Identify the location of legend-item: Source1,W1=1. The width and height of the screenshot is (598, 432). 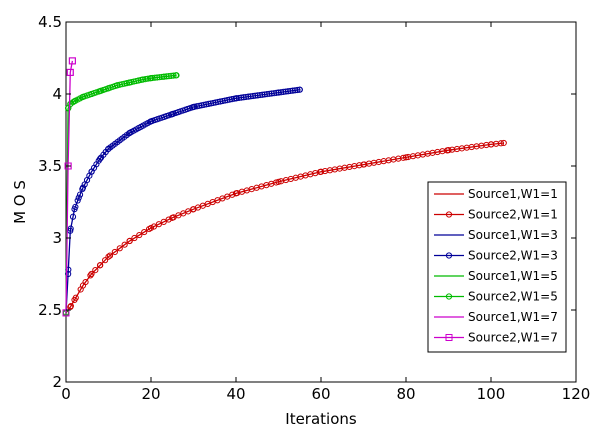
(513, 194).